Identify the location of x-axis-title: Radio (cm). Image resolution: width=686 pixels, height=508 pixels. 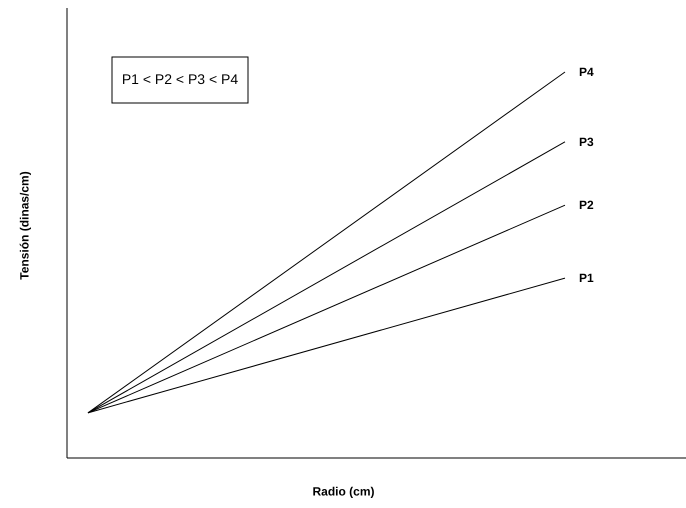
(343, 491).